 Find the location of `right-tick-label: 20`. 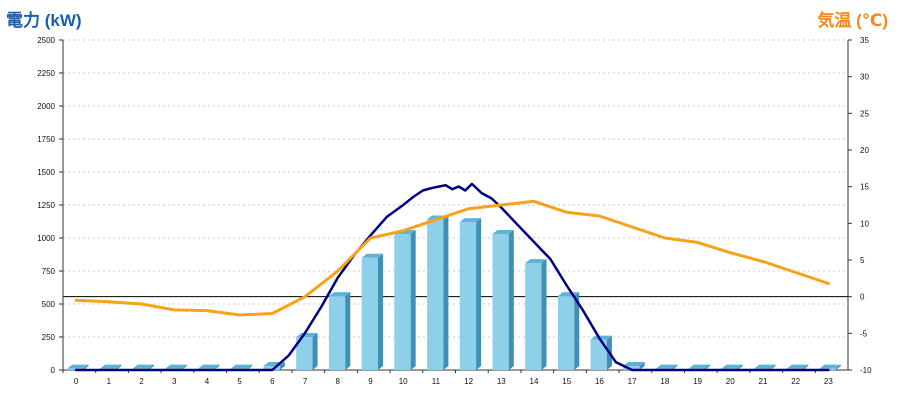

right-tick-label: 20 is located at coordinates (864, 150).